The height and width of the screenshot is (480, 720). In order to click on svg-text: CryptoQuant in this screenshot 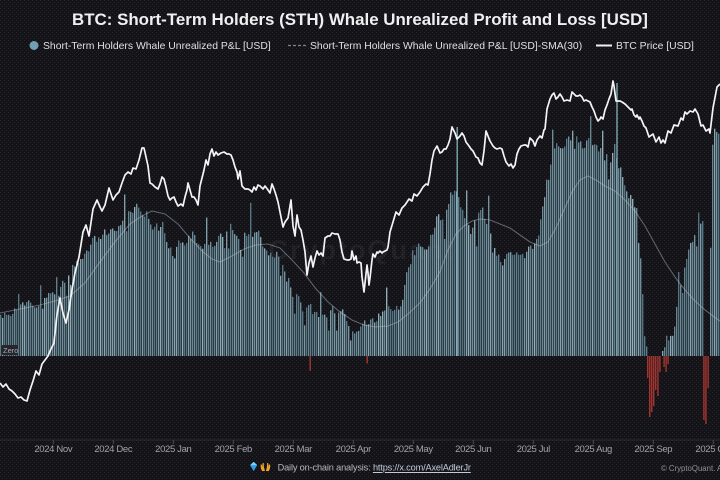, I will do `click(362, 250)`.